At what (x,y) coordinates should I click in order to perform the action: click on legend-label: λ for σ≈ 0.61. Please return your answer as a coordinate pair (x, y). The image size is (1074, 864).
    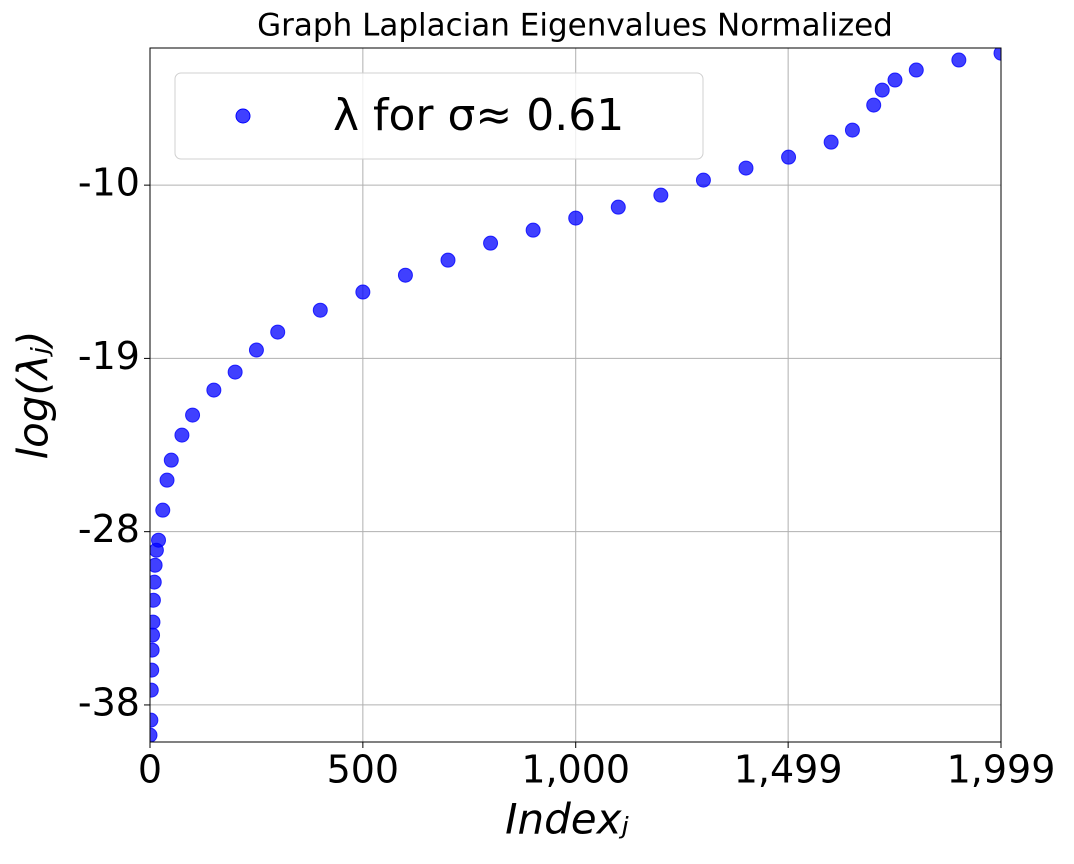
    Looking at the image, I should click on (478, 115).